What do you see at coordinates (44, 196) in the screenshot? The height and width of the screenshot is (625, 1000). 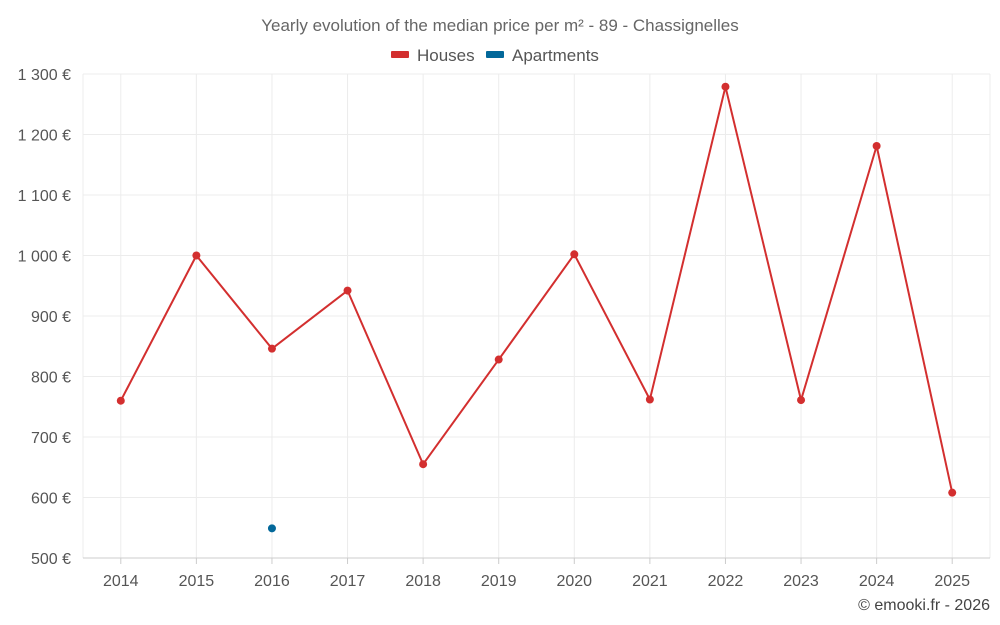 I see `y-tick-label: 1 100 €` at bounding box center [44, 196].